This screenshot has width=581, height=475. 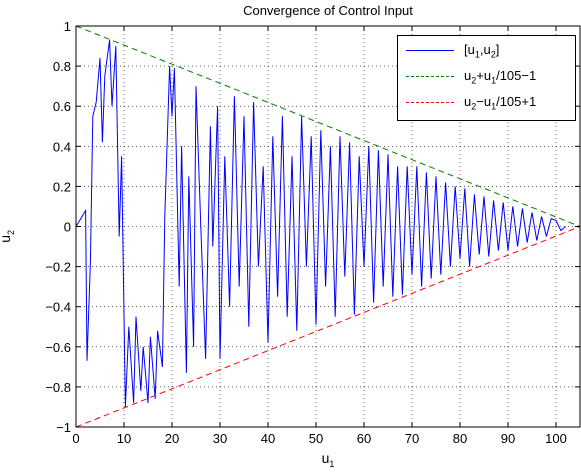 I want to click on legend-line-green, so click(x=430, y=76).